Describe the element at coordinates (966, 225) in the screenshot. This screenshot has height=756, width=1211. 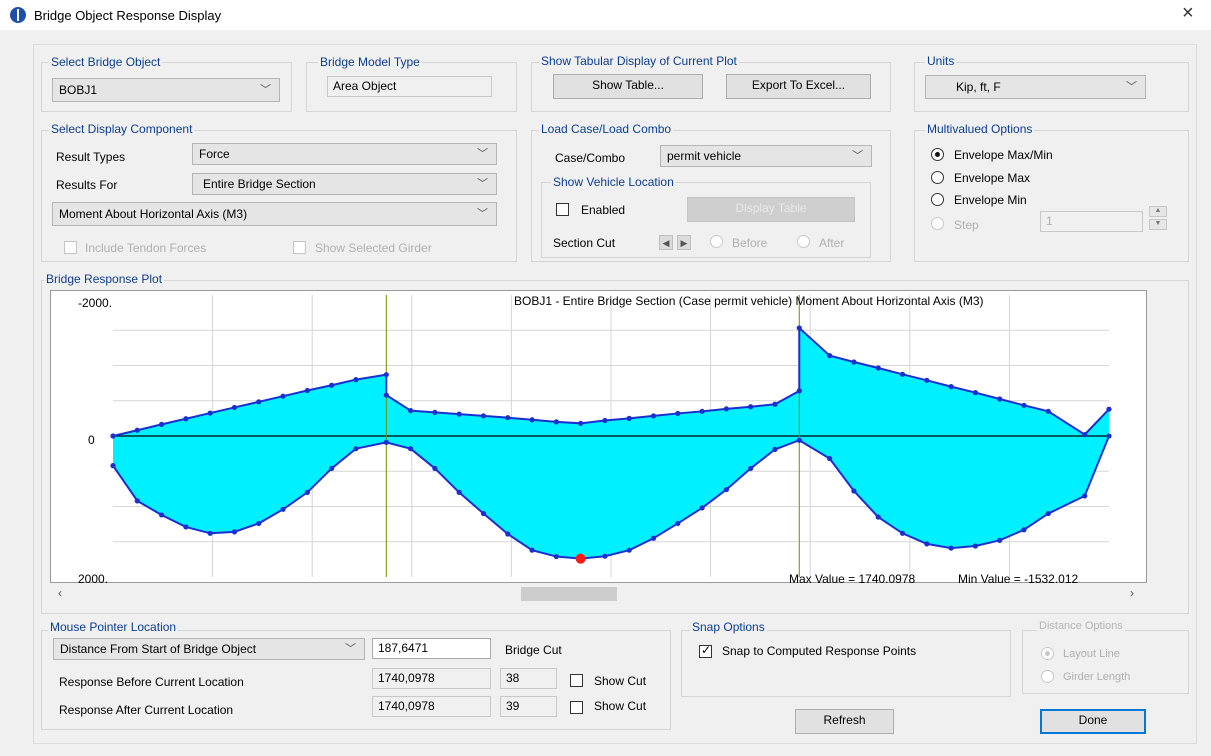
I see `step-label: Step` at that location.